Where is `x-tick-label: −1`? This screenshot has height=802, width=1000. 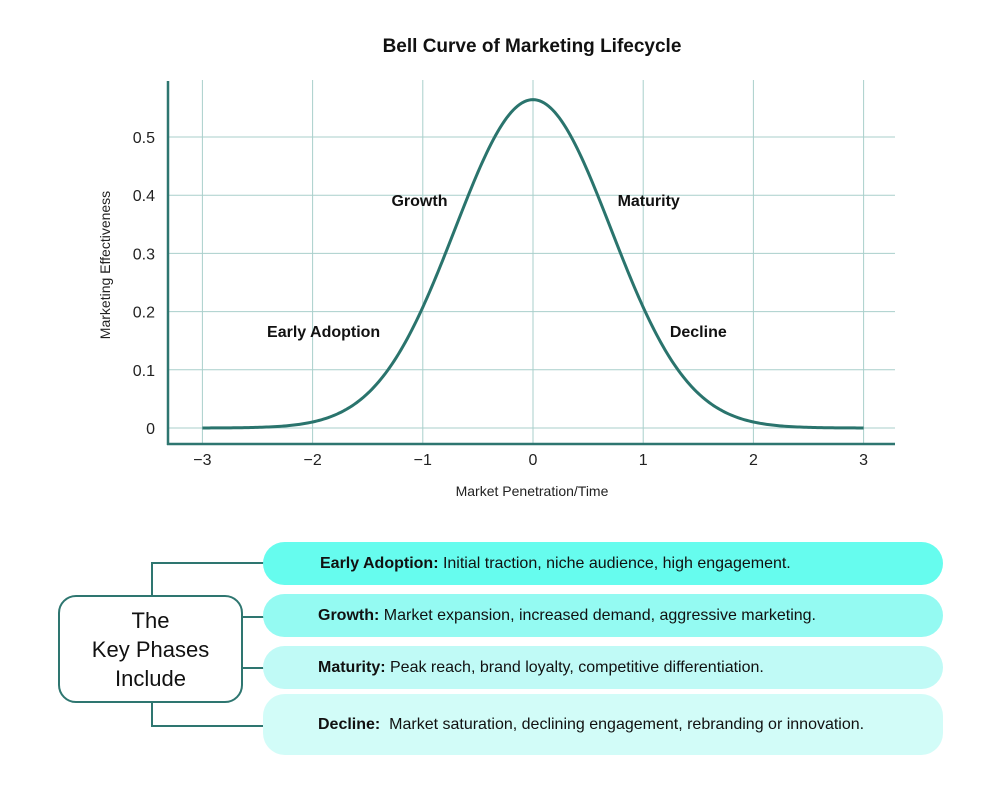
x-tick-label: −1 is located at coordinates (423, 460).